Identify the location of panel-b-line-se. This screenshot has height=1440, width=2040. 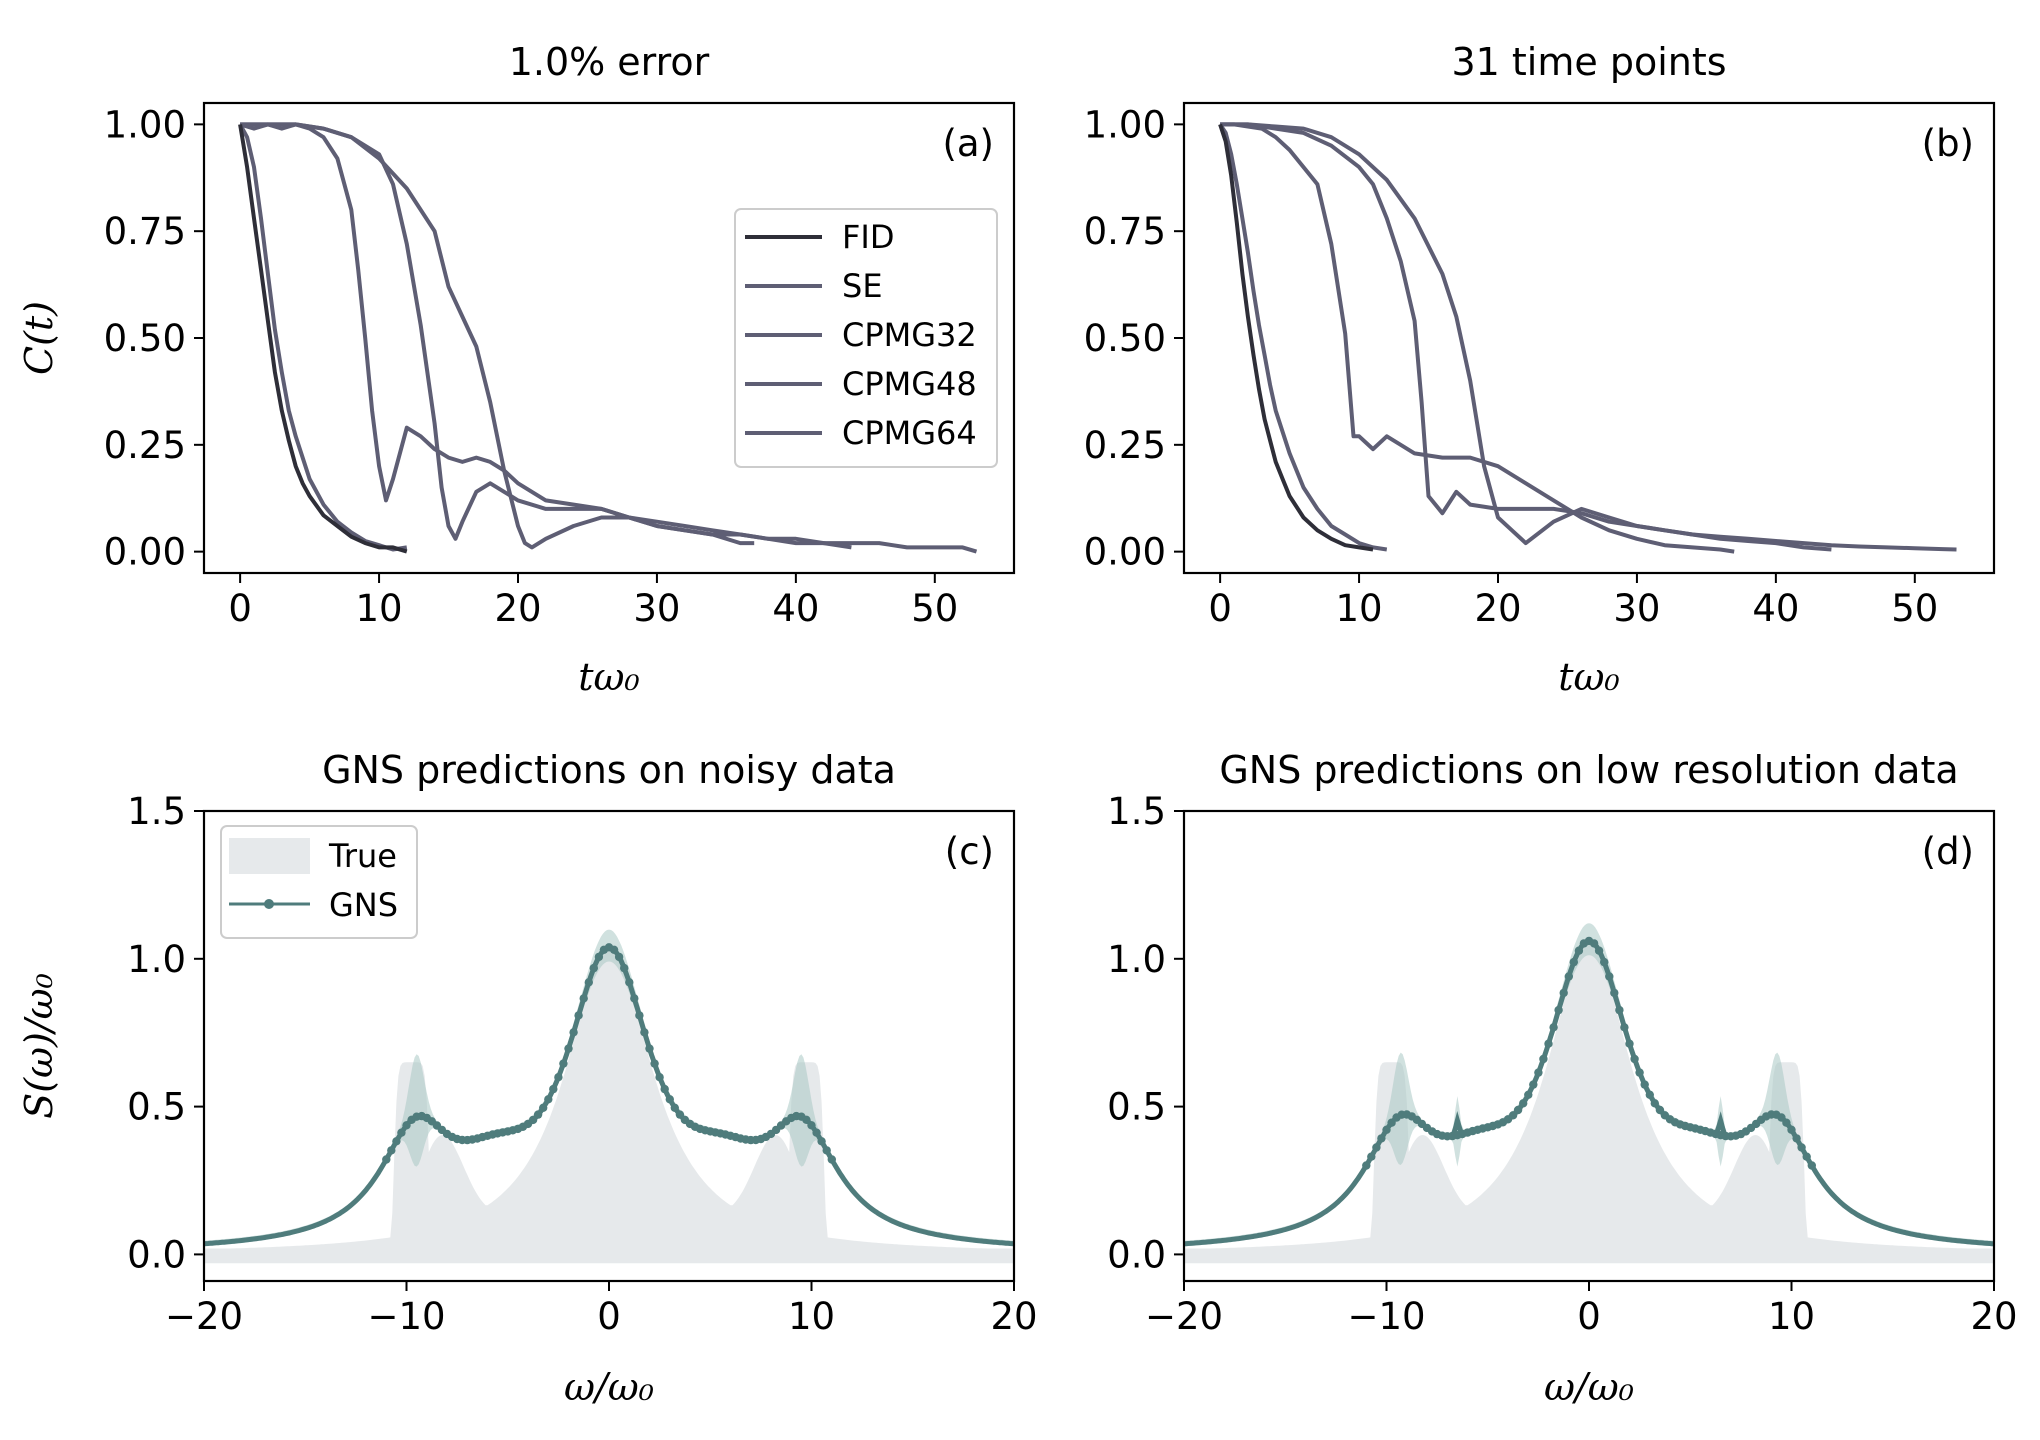
(1303, 337).